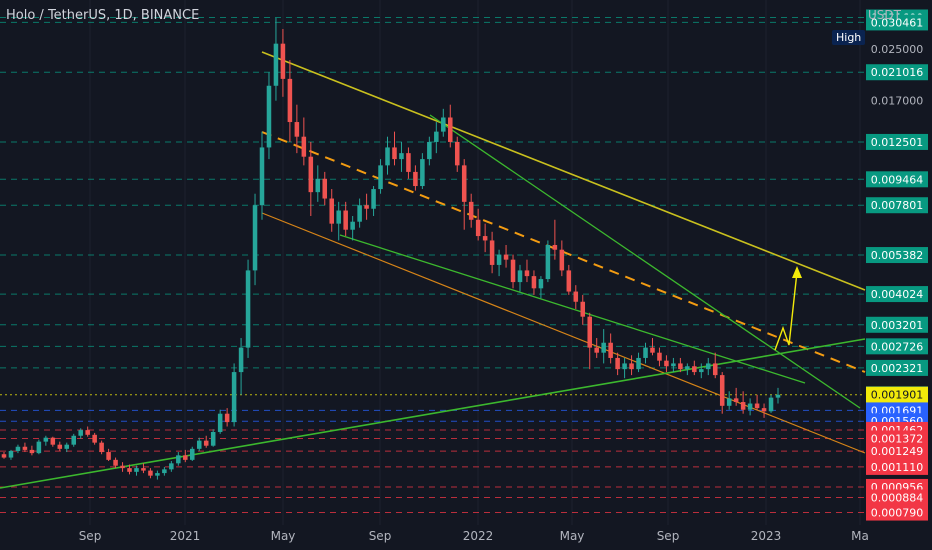  Describe the element at coordinates (897, 325) in the screenshot. I see `price-label: 0.003201` at that location.